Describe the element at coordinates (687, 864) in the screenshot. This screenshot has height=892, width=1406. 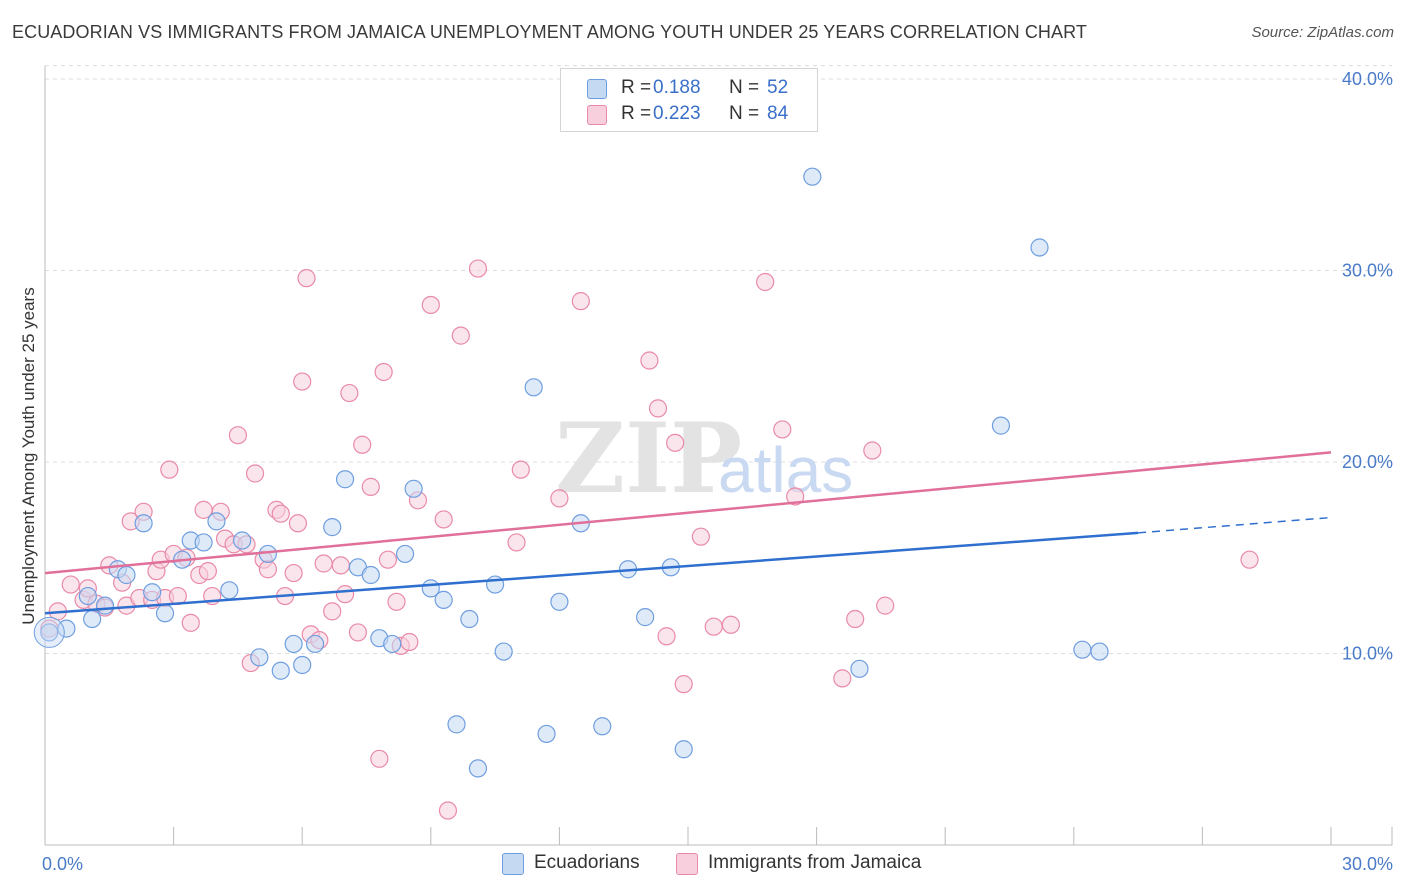
I see `bottom-legend-swatch-pink` at that location.